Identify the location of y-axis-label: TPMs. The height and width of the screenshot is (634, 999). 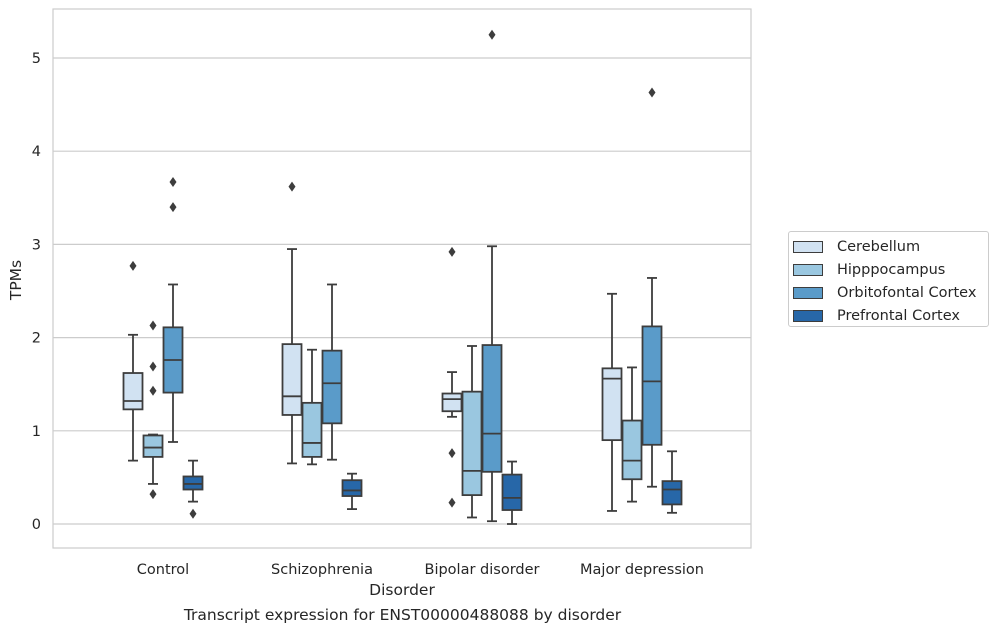
(16, 280).